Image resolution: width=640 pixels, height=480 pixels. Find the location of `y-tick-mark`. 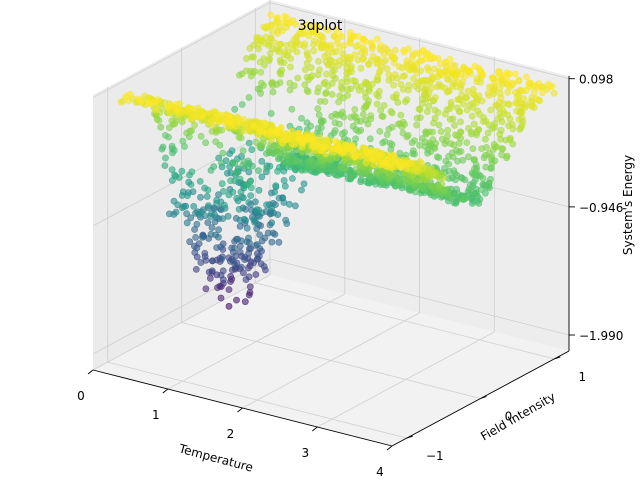

y-tick-mark is located at coordinates (557, 358).